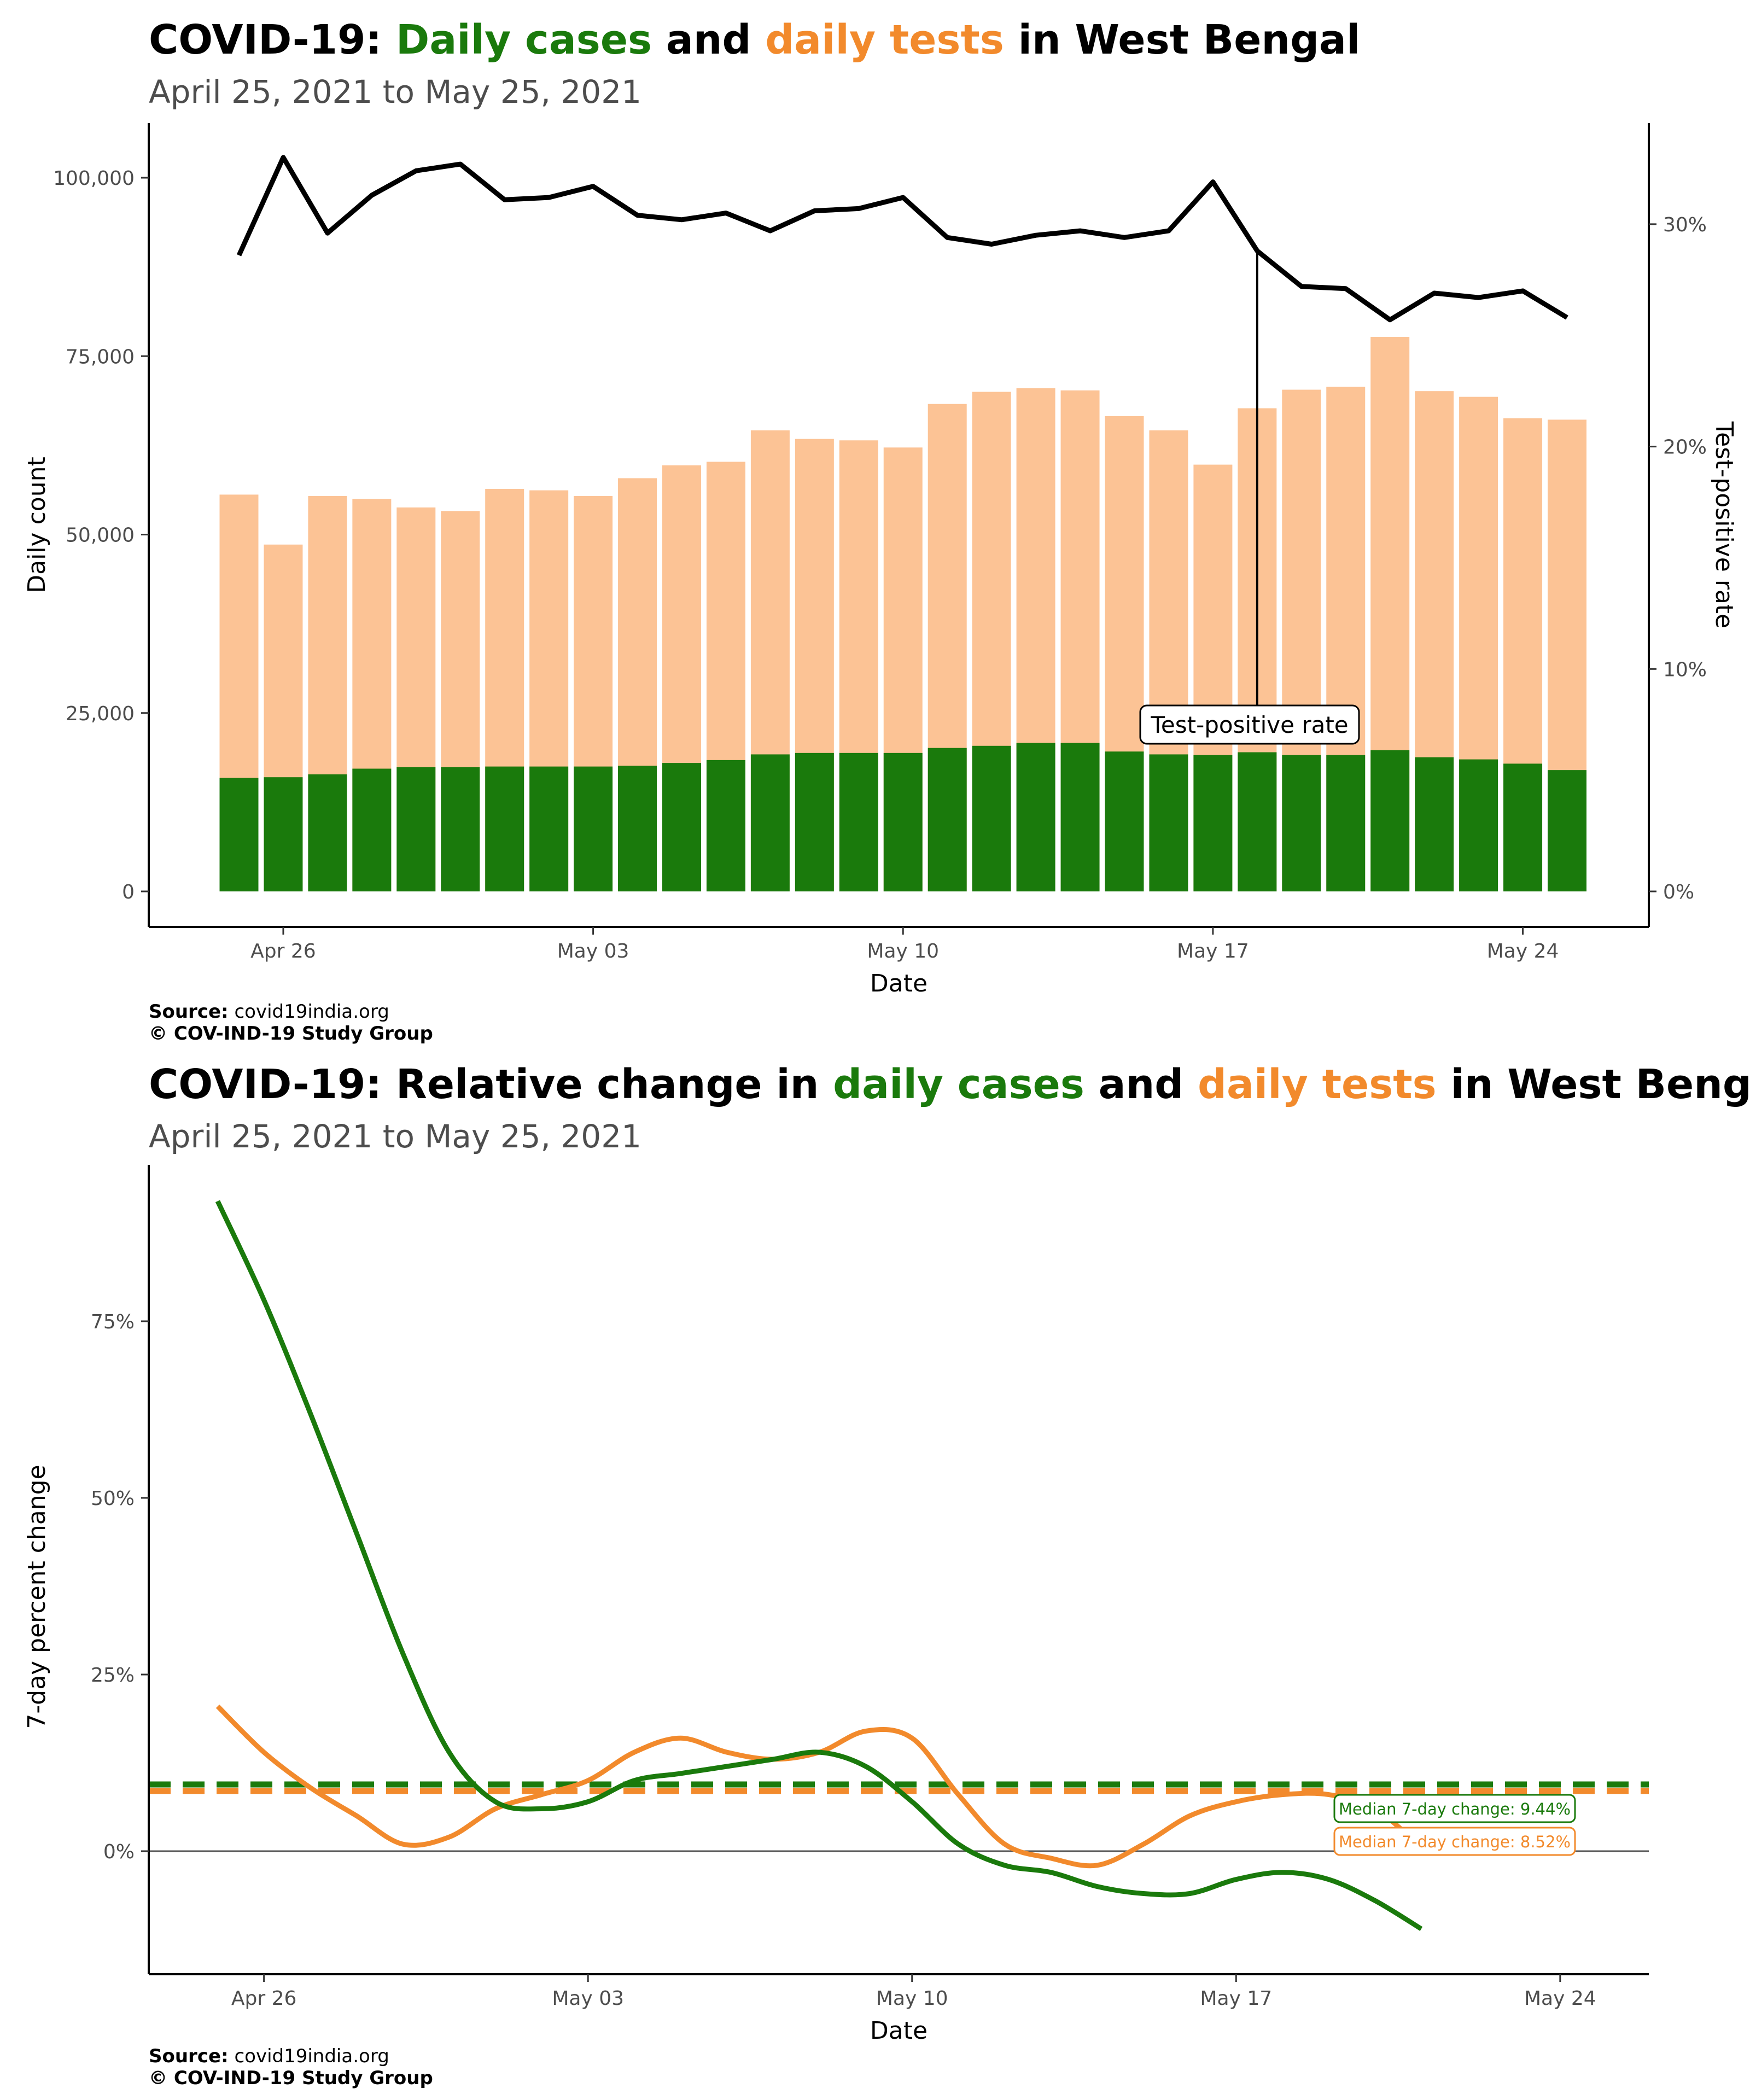 Image resolution: width=1750 pixels, height=2100 pixels. I want to click on y-tick-label: 50%, so click(113, 1499).